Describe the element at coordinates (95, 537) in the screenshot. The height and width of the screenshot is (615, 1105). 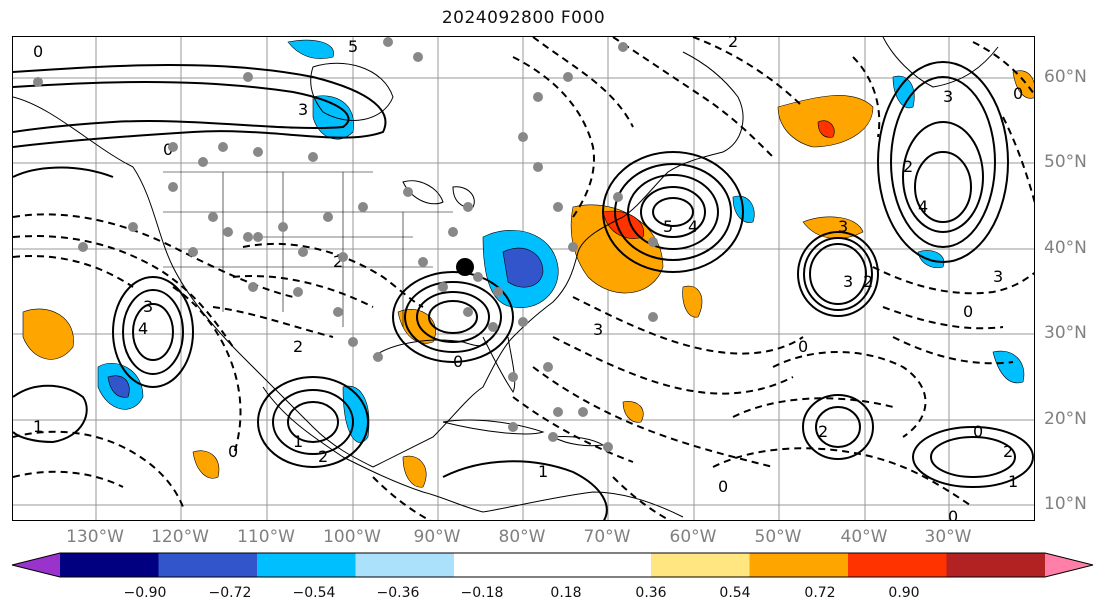
I see `lon-label-130w: 130°W` at that location.